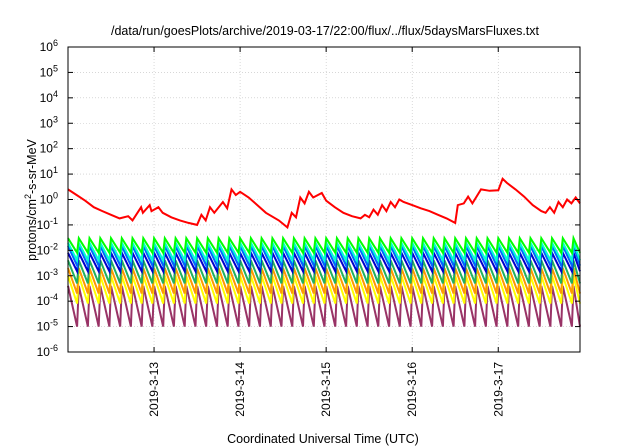 The image size is (640, 448). Describe the element at coordinates (323, 439) in the screenshot. I see `x-axis-label: Coordinated Universal Time (UTC)` at that location.